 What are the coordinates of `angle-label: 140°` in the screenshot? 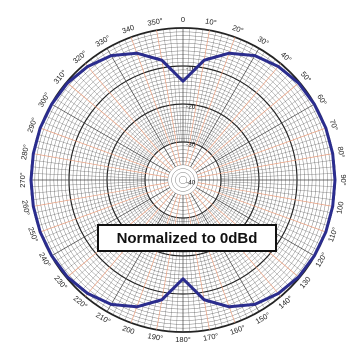 It's located at (286, 302).